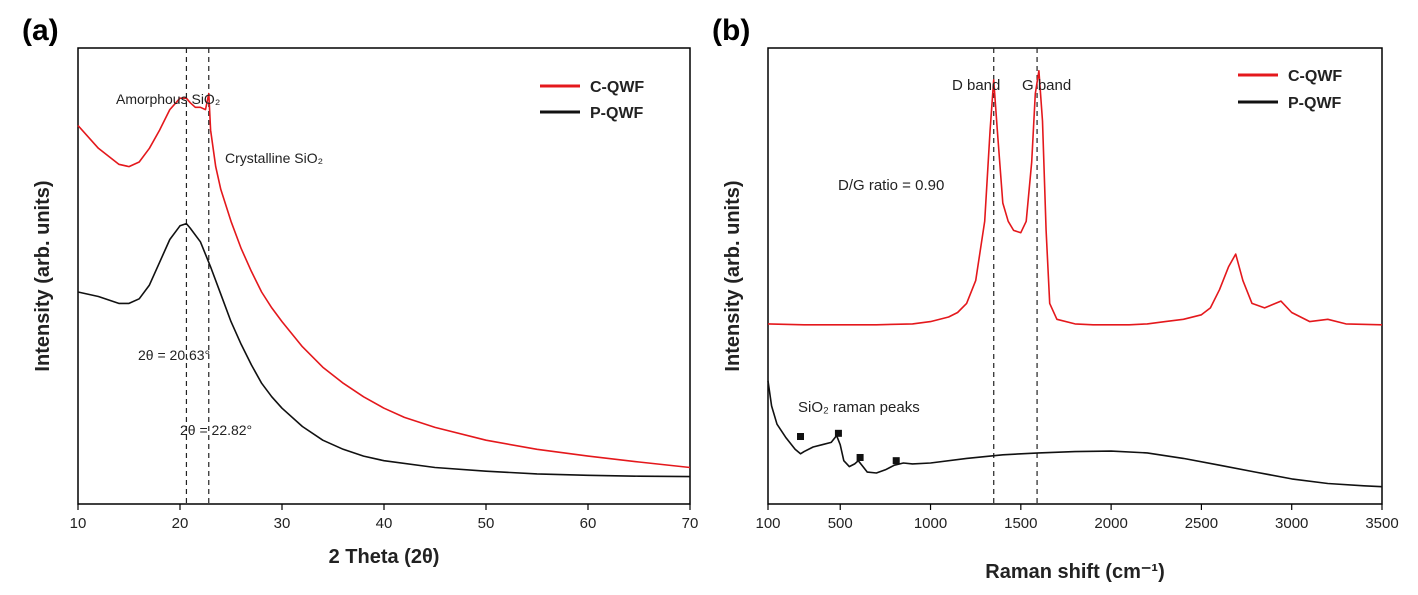 This screenshot has width=1418, height=595. I want to click on x-tick-label-a-6: 70, so click(690, 523).